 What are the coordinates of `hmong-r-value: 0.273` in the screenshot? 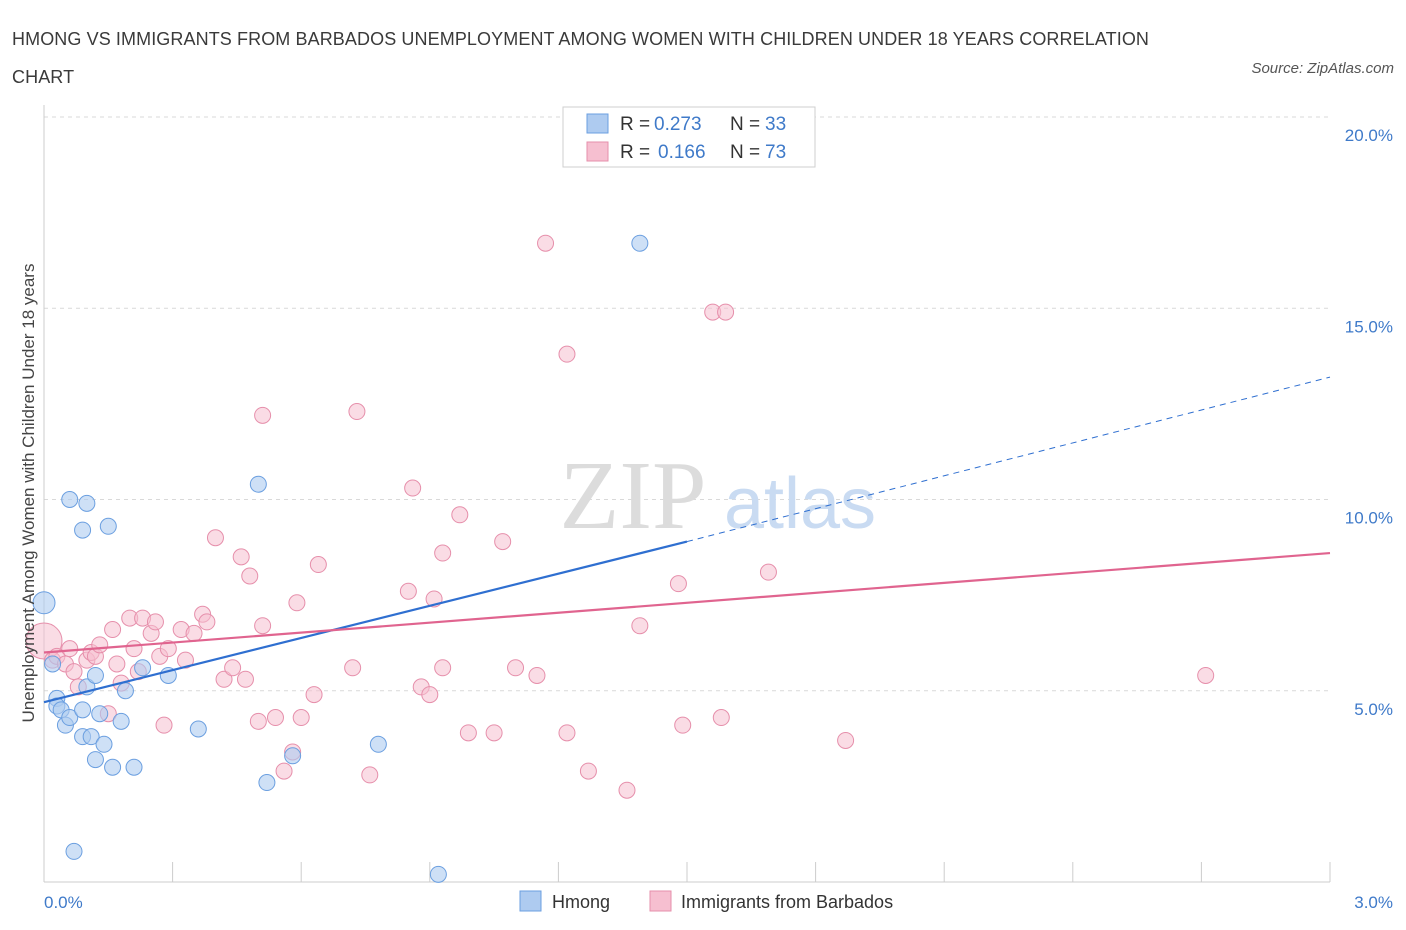 It's located at (678, 124).